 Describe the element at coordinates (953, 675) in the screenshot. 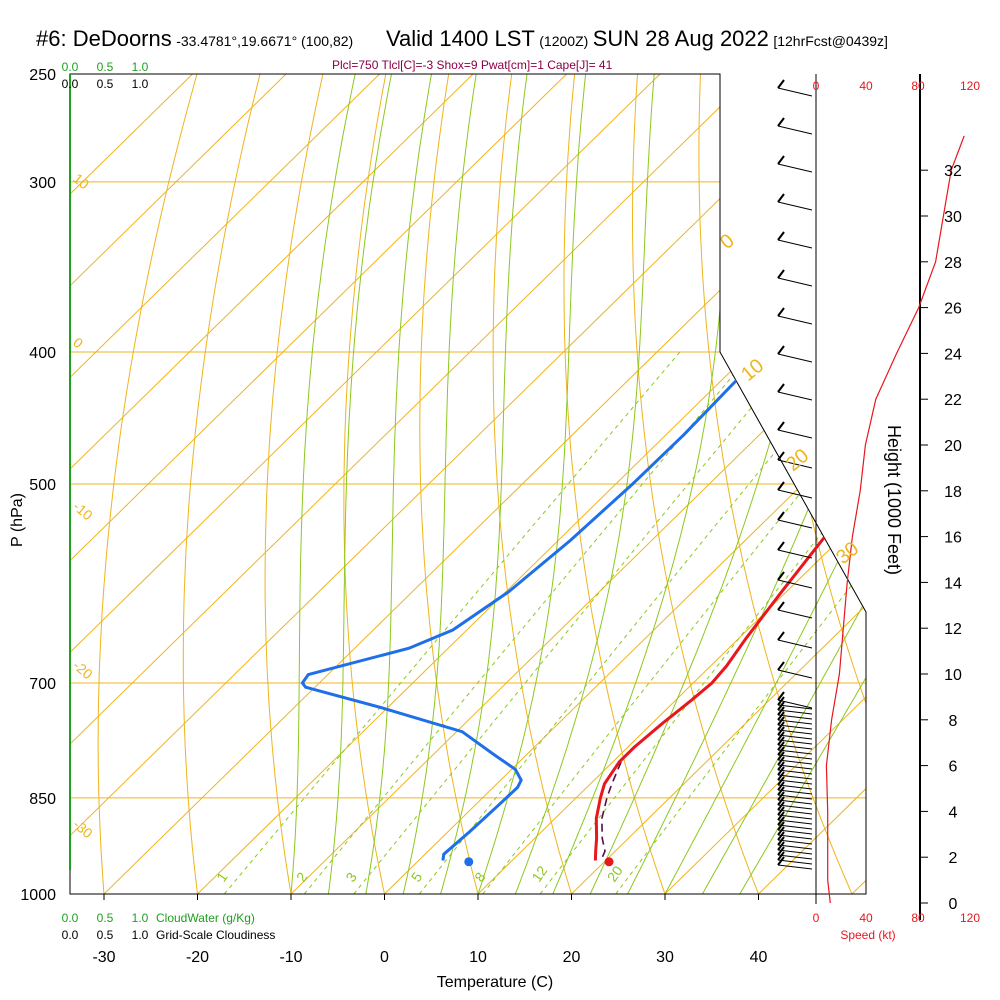

I see `height-tick-label: 10` at that location.